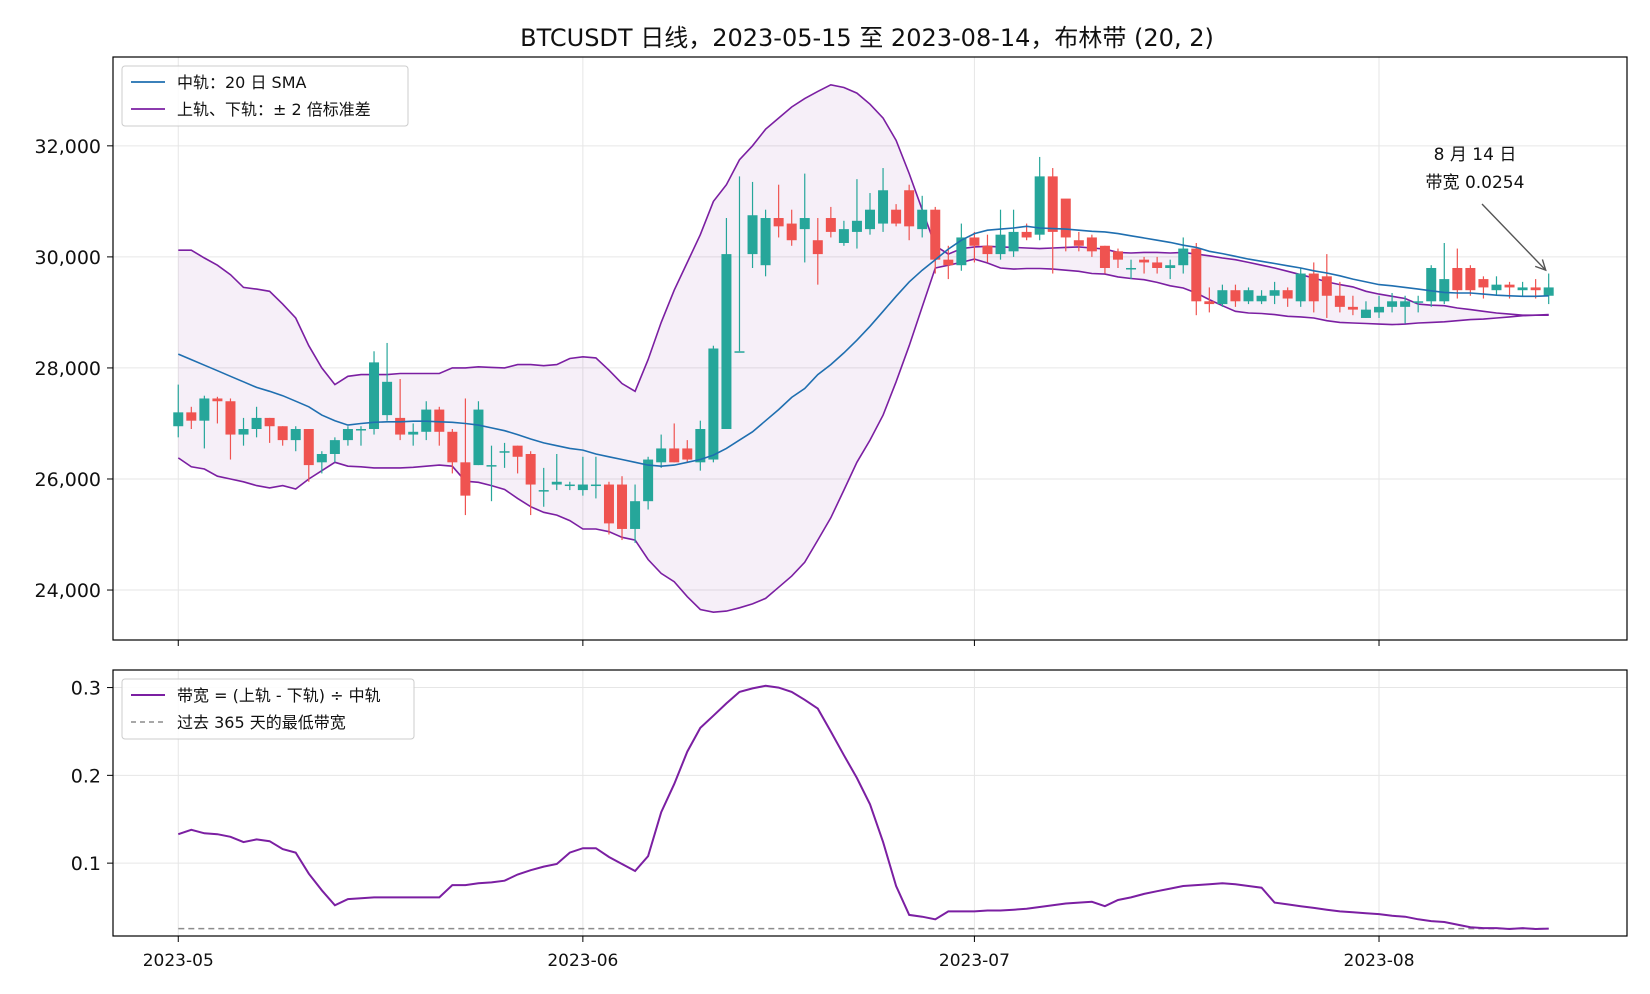 Image resolution: width=1650 pixels, height=994 pixels. What do you see at coordinates (1486, 208) in the screenshot?
I see `annotation: 8 月 14 日带宽 0.0254` at bounding box center [1486, 208].